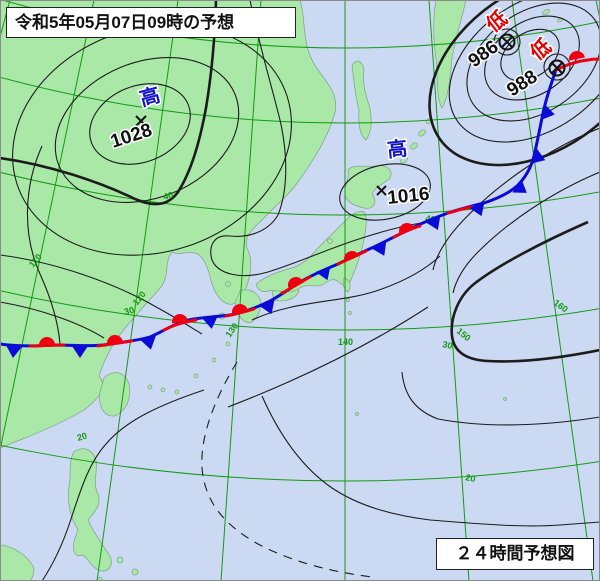 The image size is (600, 581). I want to click on lon-label-140: 140, so click(345, 342).